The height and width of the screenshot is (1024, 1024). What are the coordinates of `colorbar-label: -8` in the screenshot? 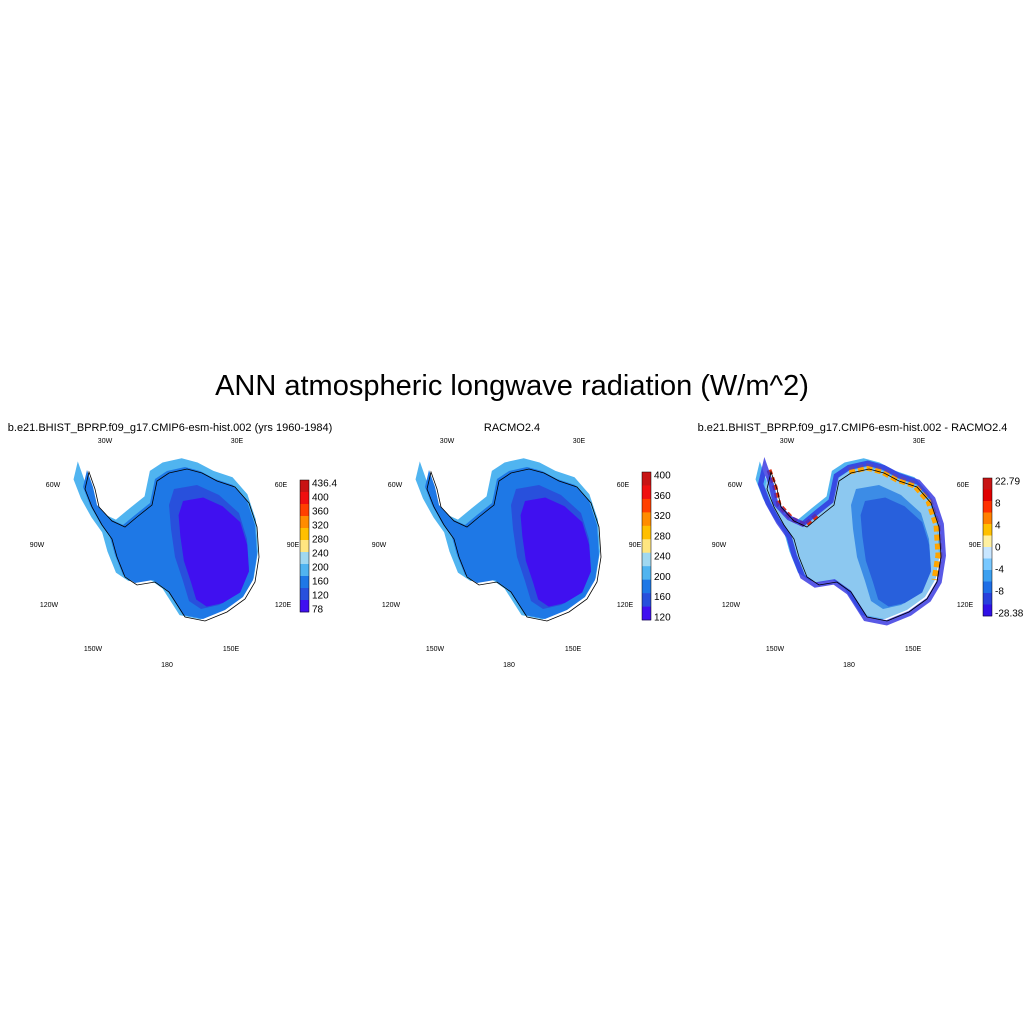 It's located at (999, 592).